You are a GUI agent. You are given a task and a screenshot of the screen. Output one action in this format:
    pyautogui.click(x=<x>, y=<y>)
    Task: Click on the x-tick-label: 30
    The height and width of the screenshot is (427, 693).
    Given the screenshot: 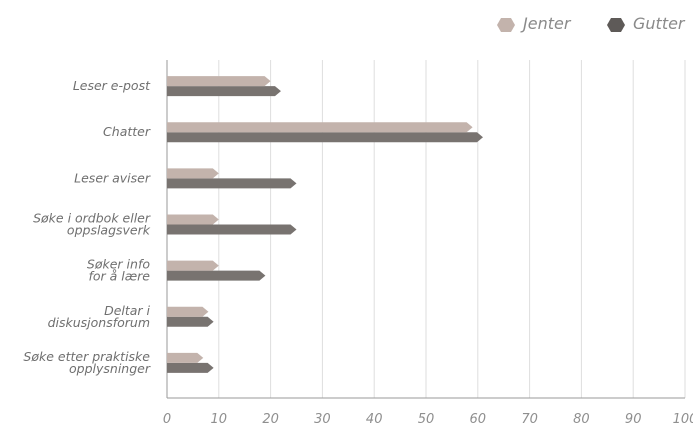 What is the action you would take?
    pyautogui.click(x=322, y=419)
    